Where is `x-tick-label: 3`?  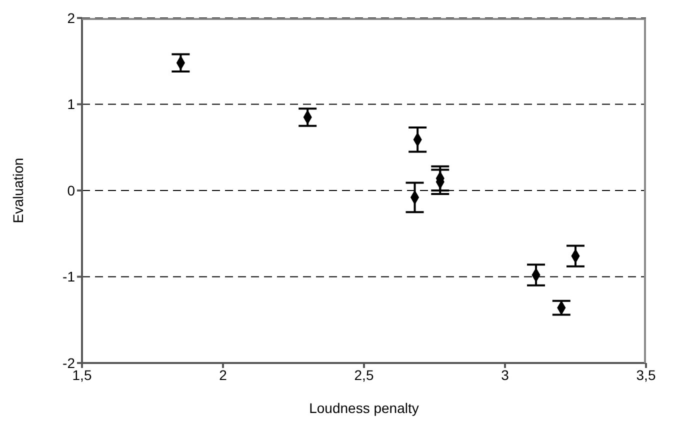 x-tick-label: 3 is located at coordinates (505, 374).